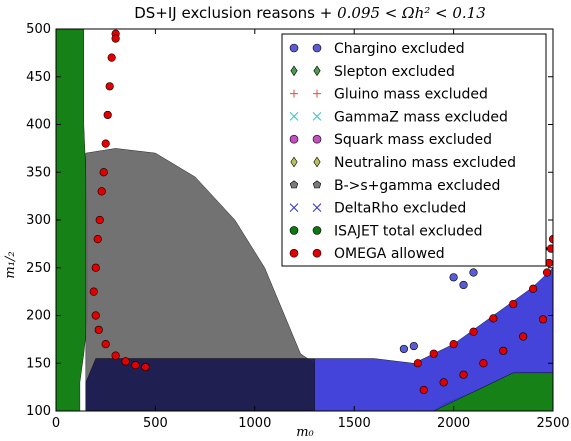  I want to click on y-axis-label: m₁/₂, so click(10, 264).